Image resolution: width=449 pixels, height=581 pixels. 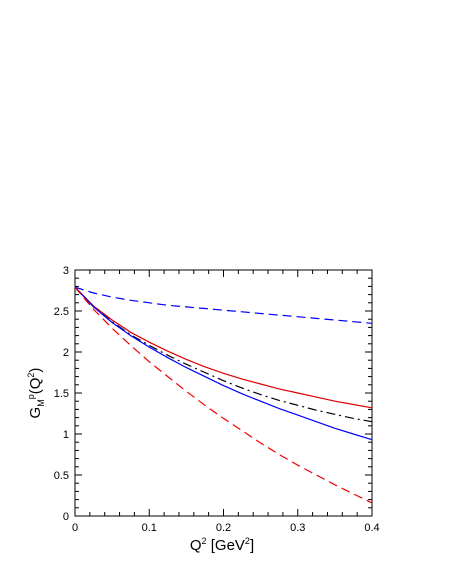 What do you see at coordinates (66, 353) in the screenshot?
I see `y-tick-label: 2` at bounding box center [66, 353].